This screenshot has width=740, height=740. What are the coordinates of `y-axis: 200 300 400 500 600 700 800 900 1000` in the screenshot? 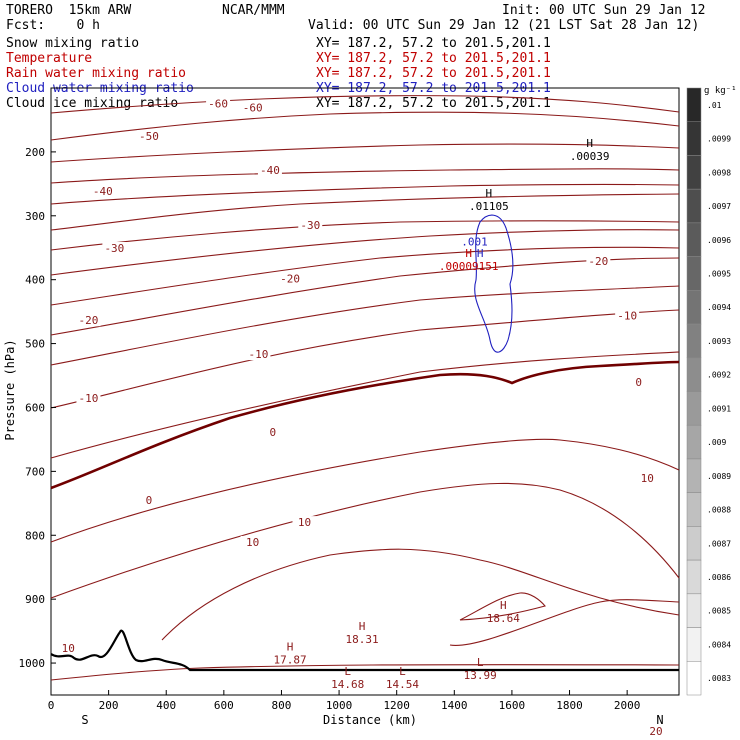 It's located at (37, 408).